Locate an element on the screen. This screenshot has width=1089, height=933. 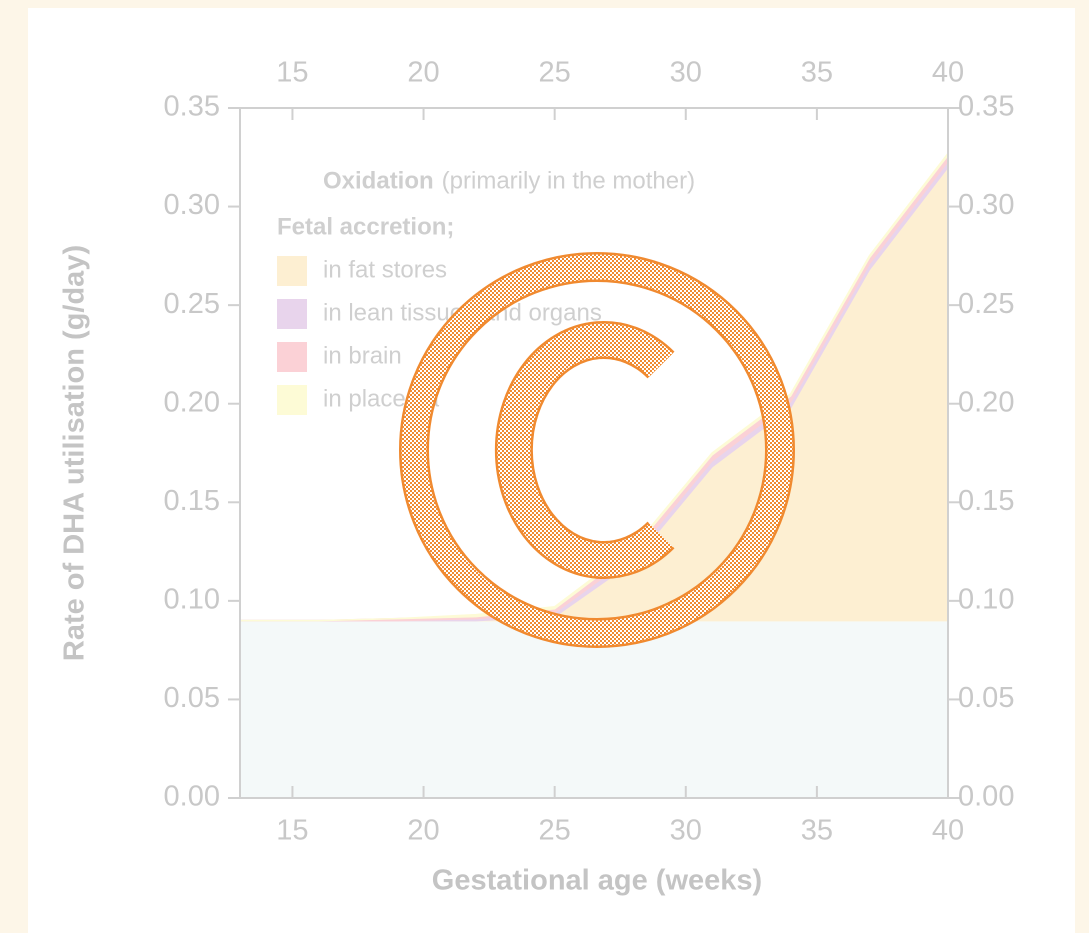
x2-tick-label: 40 is located at coordinates (948, 73).